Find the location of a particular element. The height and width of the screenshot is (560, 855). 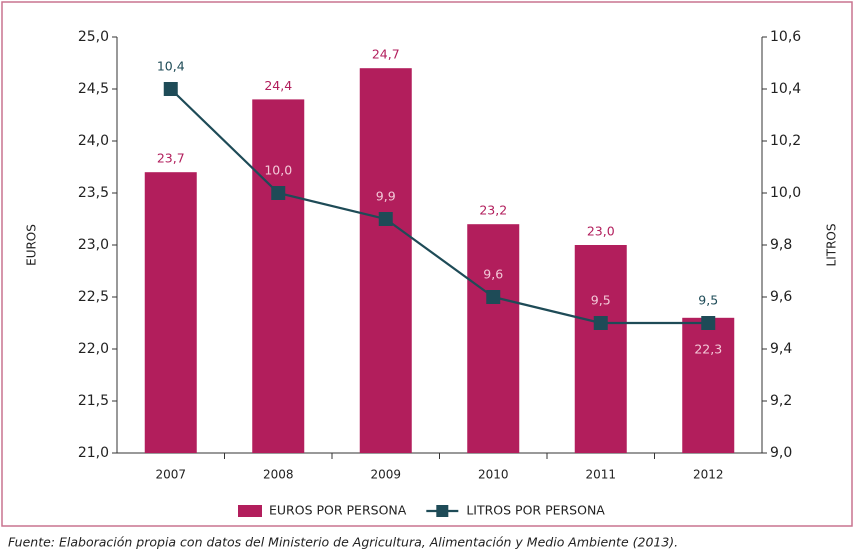

y-tick-label: 24,0 is located at coordinates (93, 141).